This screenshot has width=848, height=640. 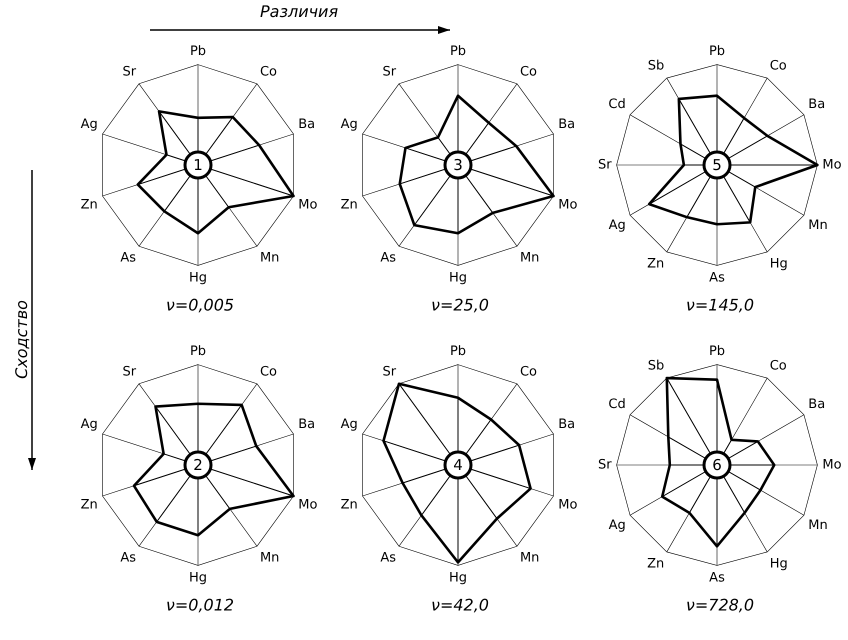 I want to click on text: 1, so click(x=198, y=165).